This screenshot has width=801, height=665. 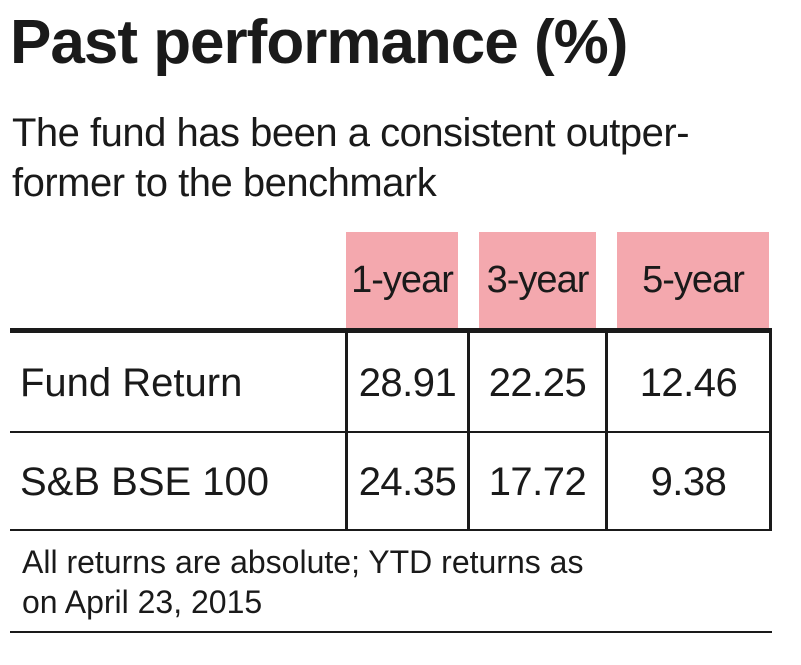 I want to click on table-cell: 9.38, so click(x=688, y=482).